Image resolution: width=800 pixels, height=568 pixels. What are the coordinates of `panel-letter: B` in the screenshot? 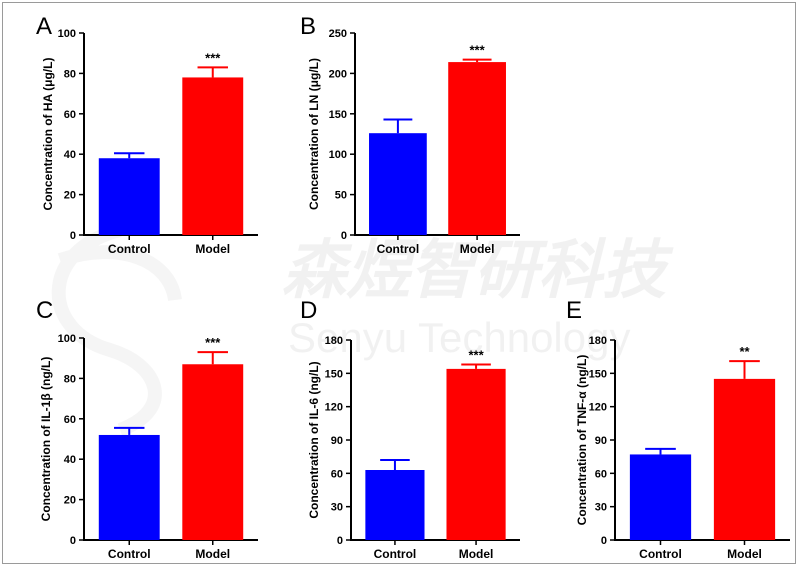 It's located at (308, 26).